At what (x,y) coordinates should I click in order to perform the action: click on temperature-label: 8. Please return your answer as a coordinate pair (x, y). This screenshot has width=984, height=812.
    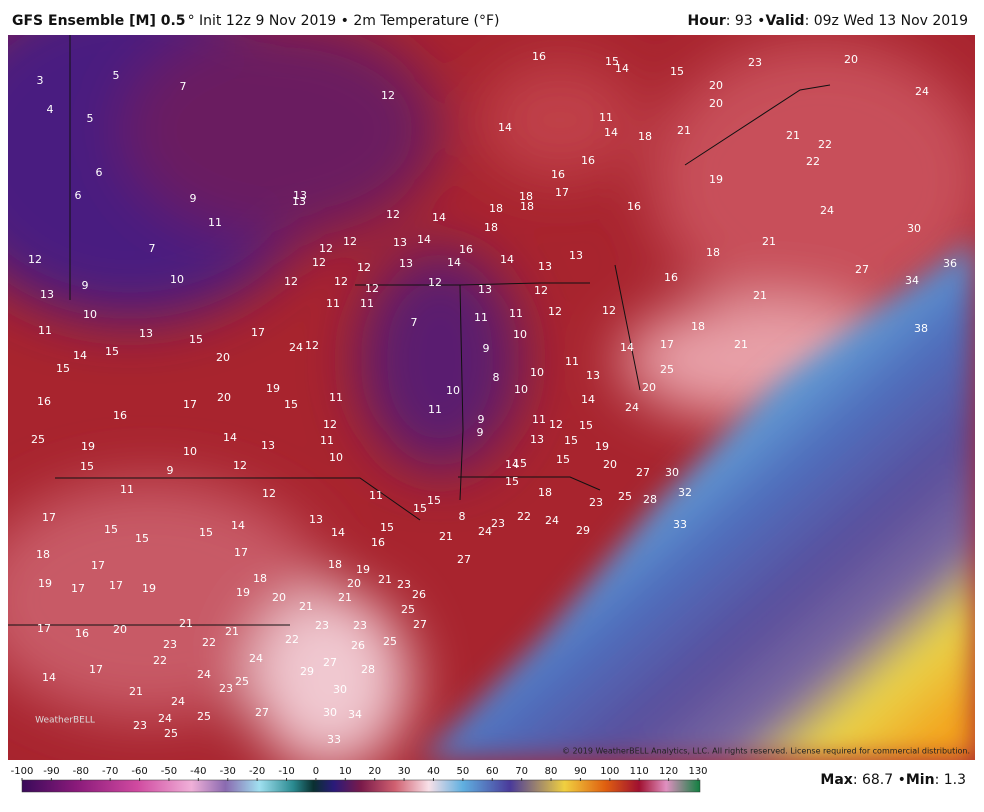
    Looking at the image, I should click on (462, 516).